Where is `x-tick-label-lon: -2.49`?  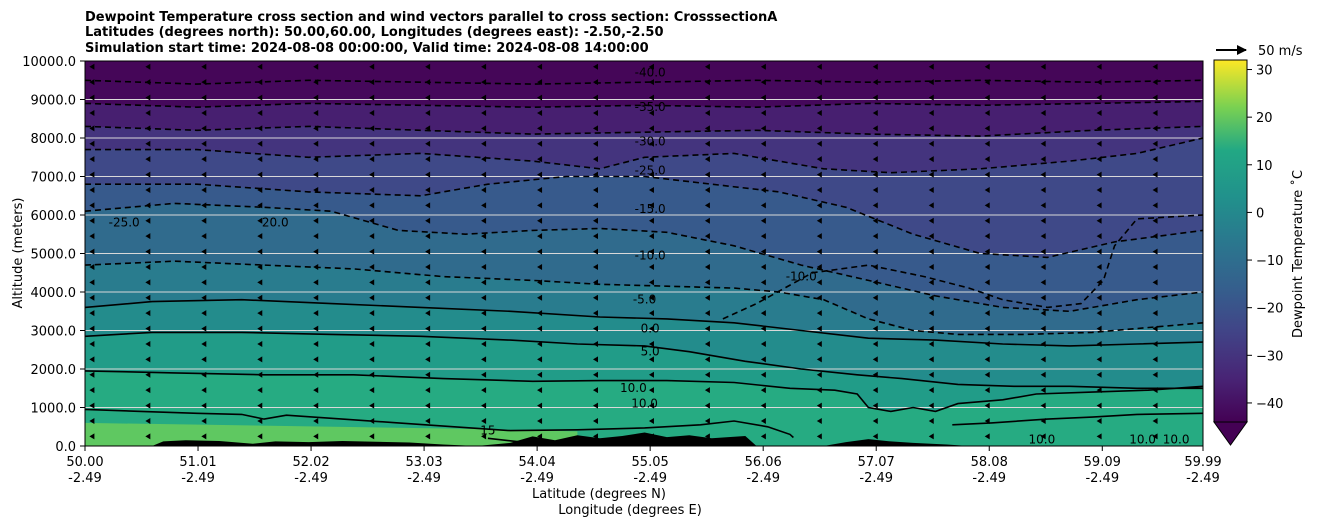
x-tick-label-lon: -2.49 is located at coordinates (1203, 478).